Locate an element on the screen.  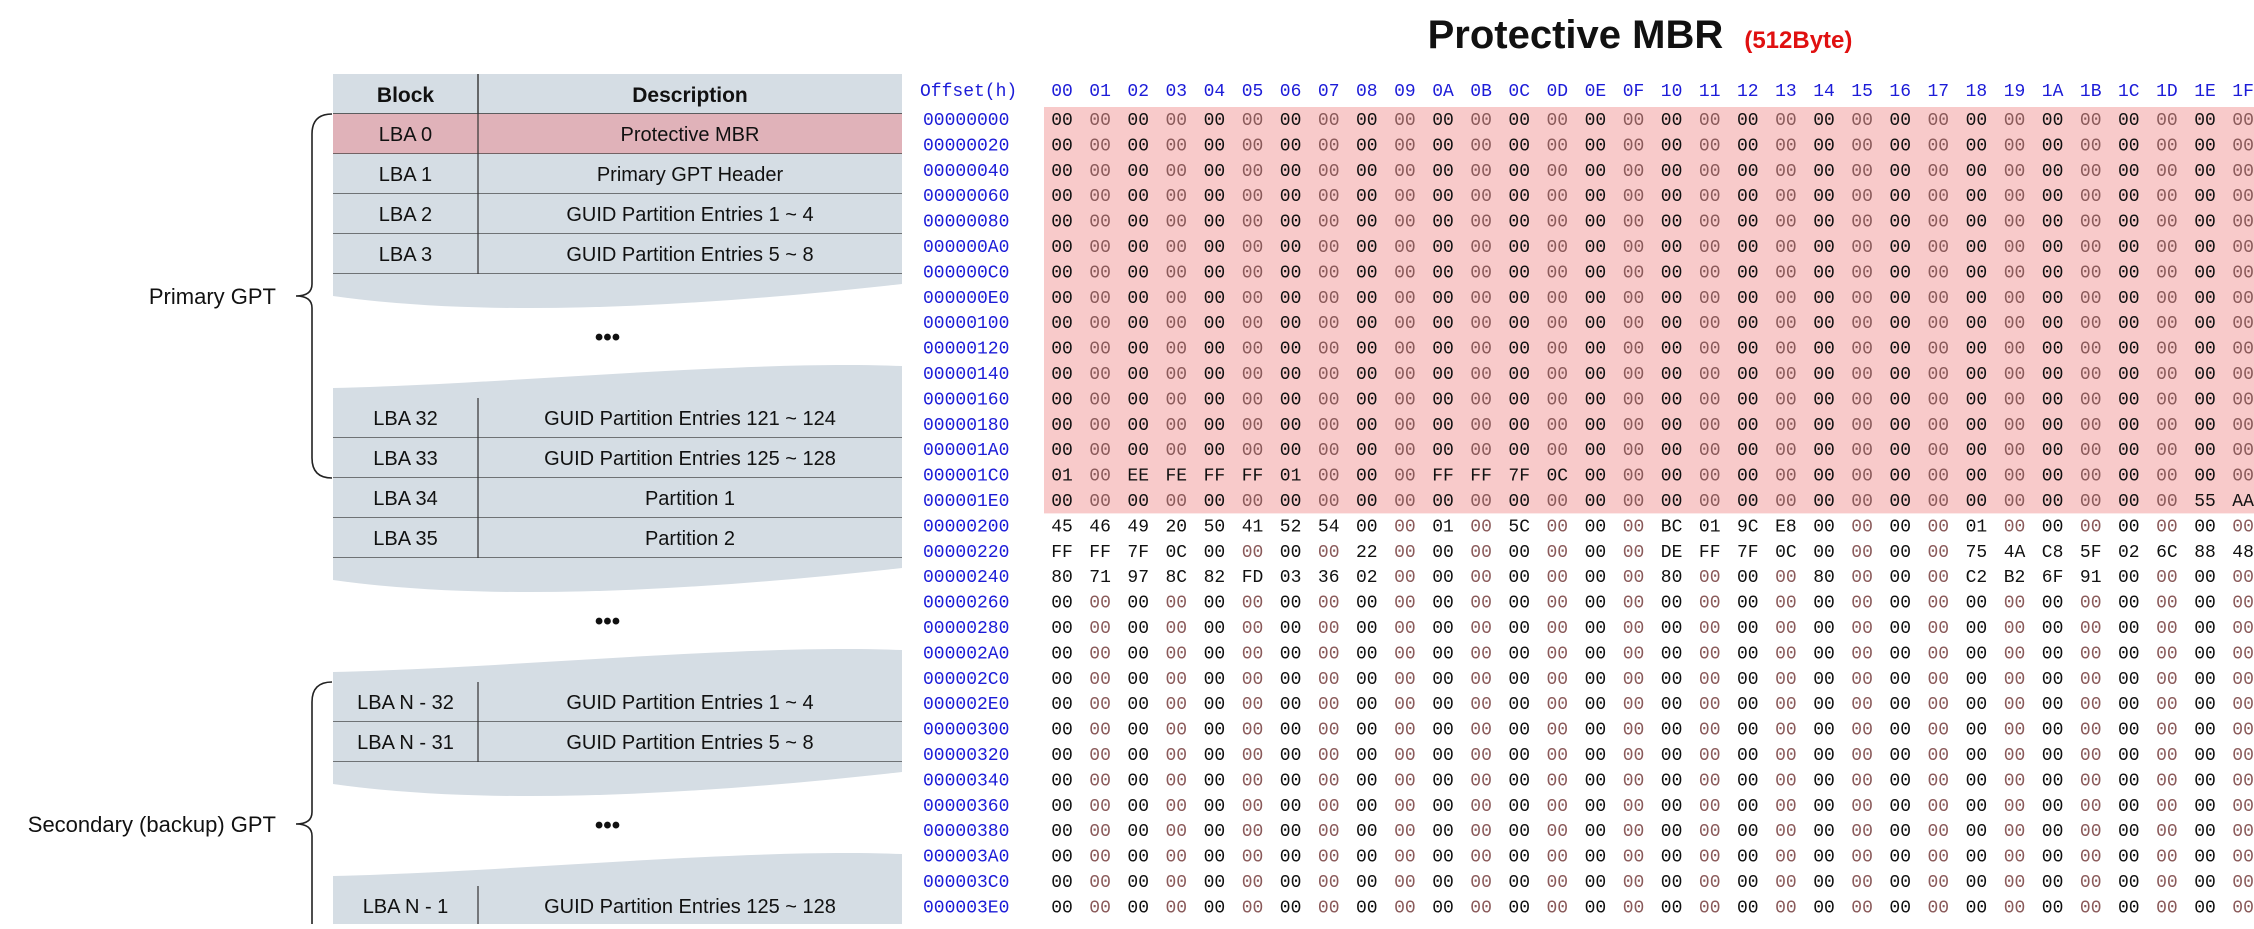
byte-cell: 02 is located at coordinates (1367, 578).